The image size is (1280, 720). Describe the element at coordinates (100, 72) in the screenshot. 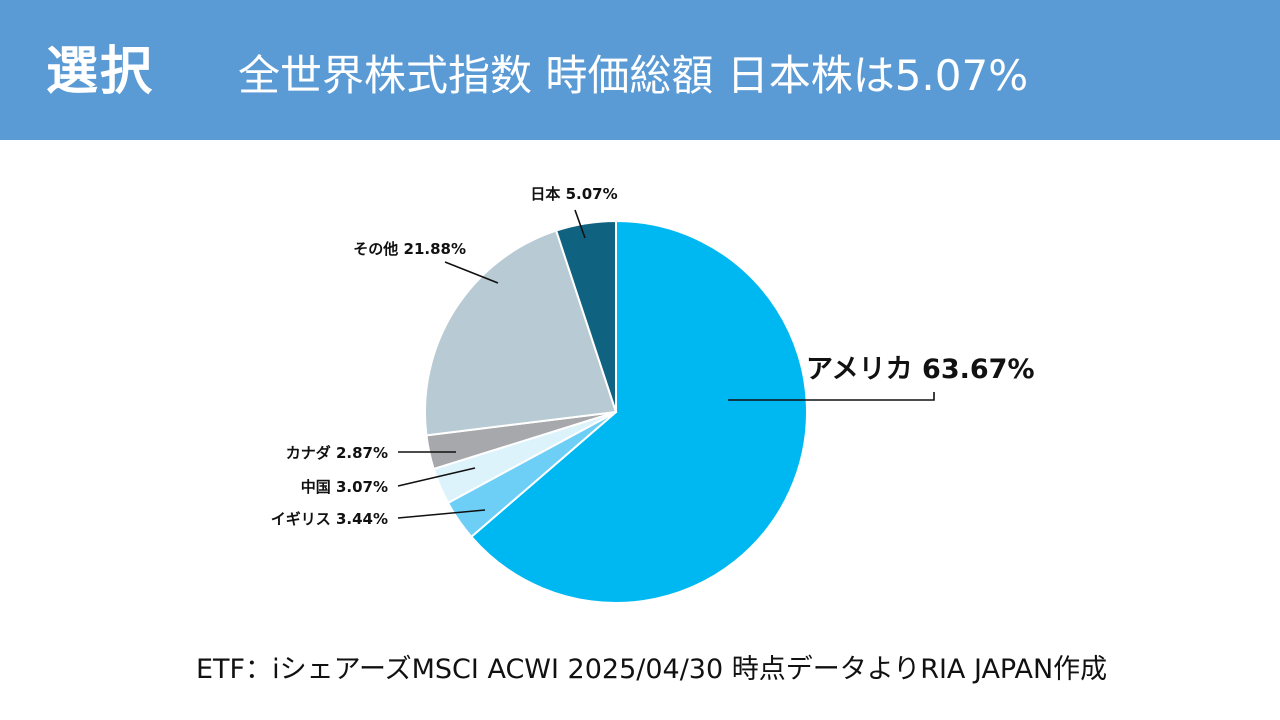

I see `badge-label: 選択` at that location.